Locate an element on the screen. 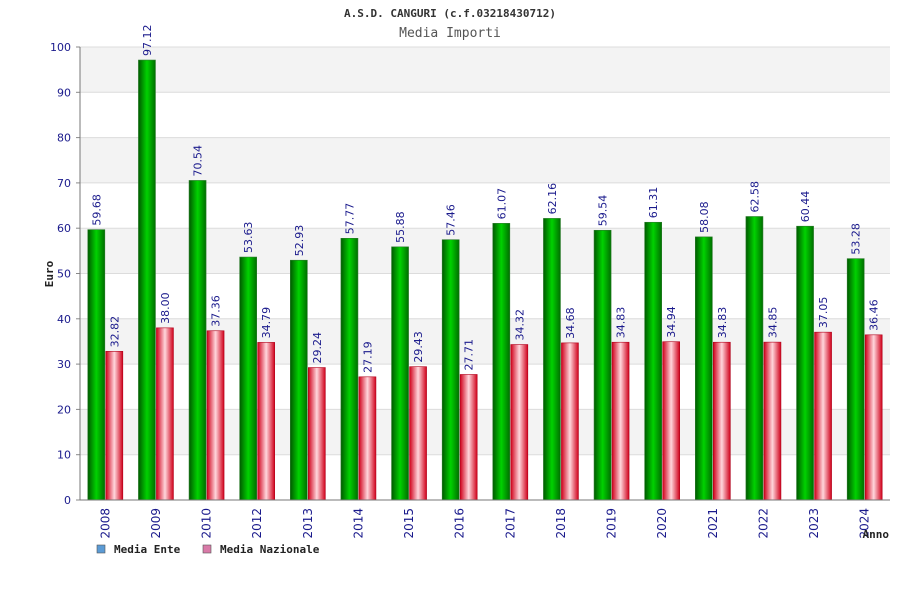  x-axis-label: Anno is located at coordinates (876, 534).